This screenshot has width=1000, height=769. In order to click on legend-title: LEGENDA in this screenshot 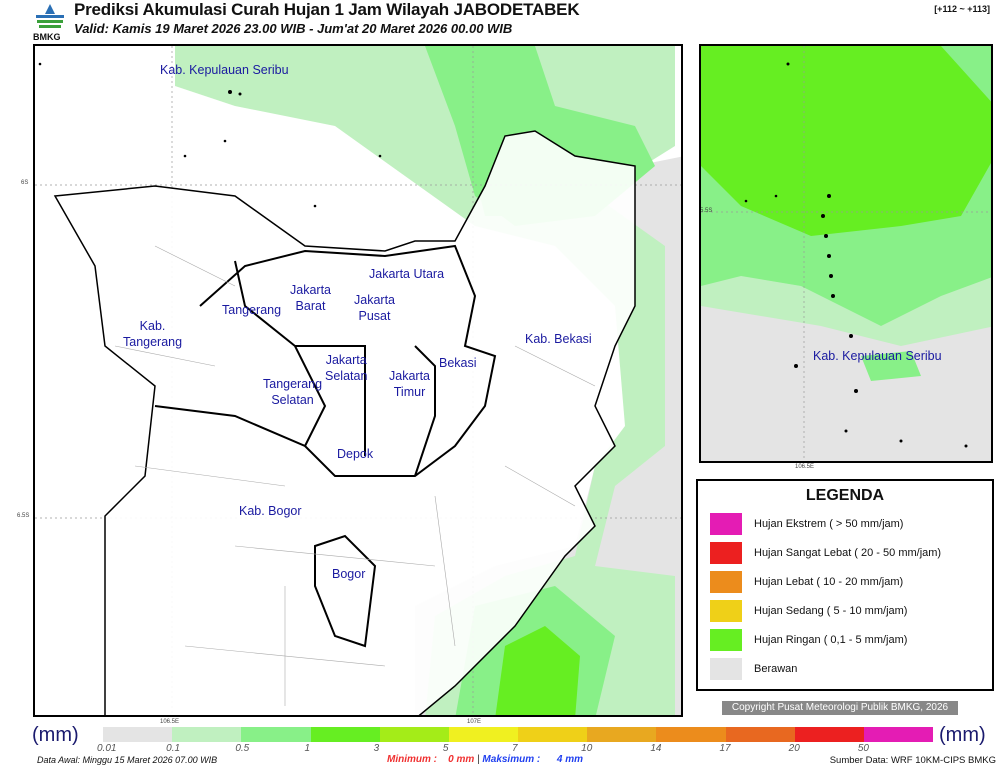, I will do `click(845, 495)`.